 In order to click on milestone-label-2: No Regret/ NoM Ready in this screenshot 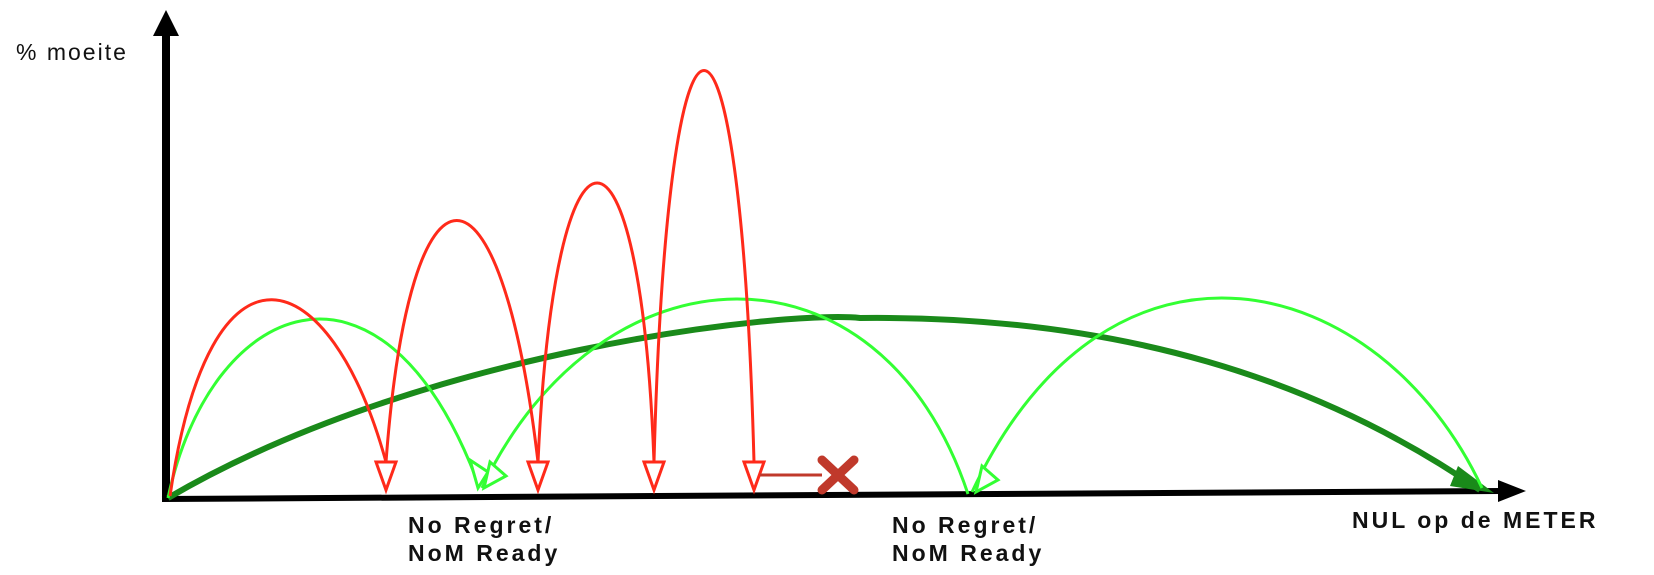, I will do `click(968, 539)`.